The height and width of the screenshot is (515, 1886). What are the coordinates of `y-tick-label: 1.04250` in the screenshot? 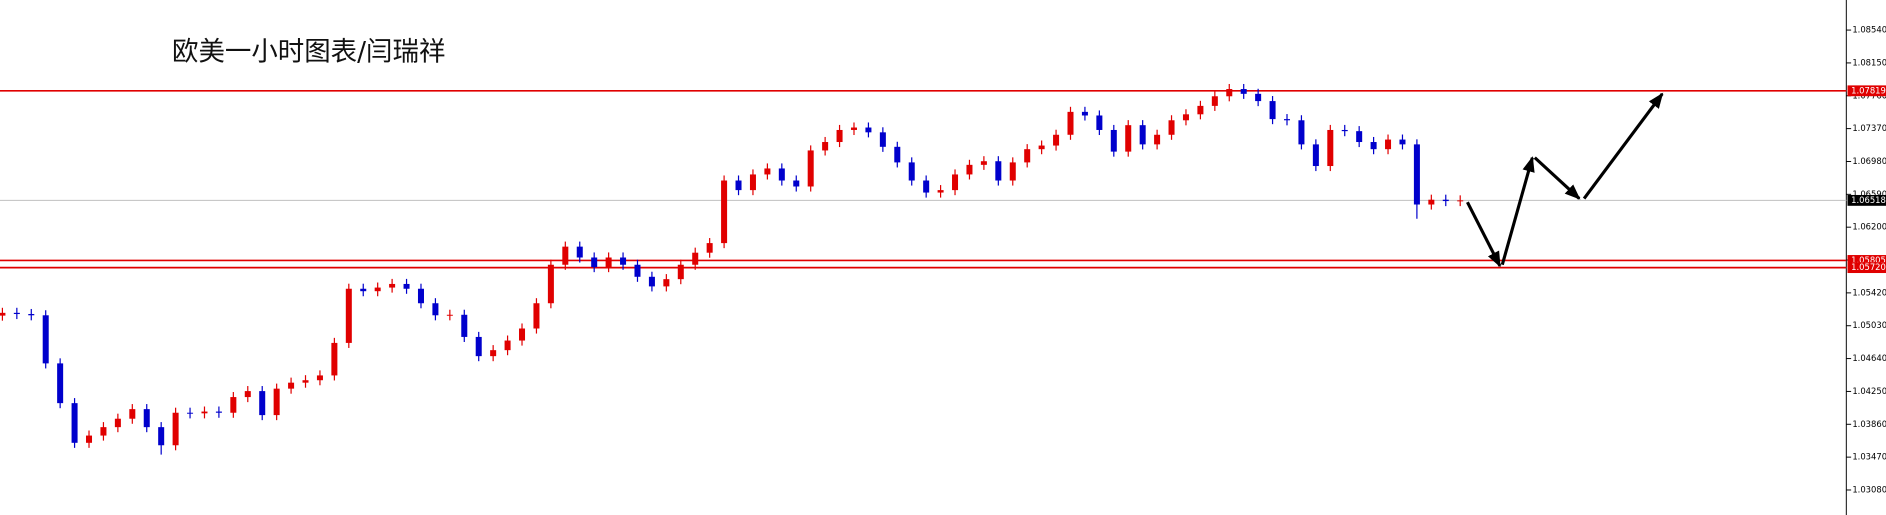 It's located at (1869, 391).